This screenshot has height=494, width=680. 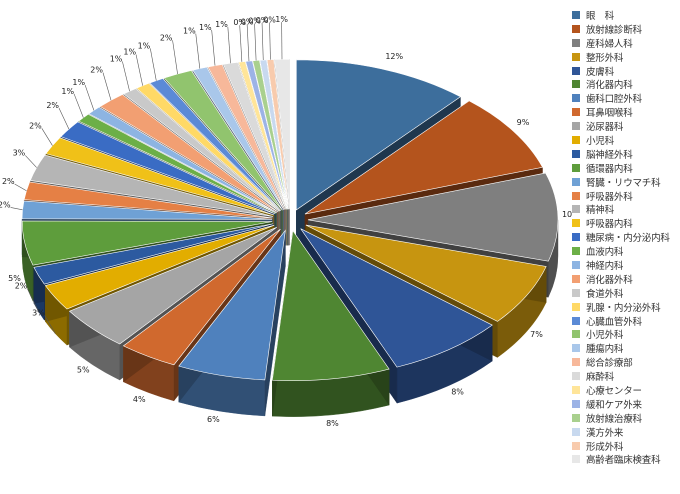 What do you see at coordinates (625, 71) in the screenshot?
I see `legend-item: 皮膚科` at bounding box center [625, 71].